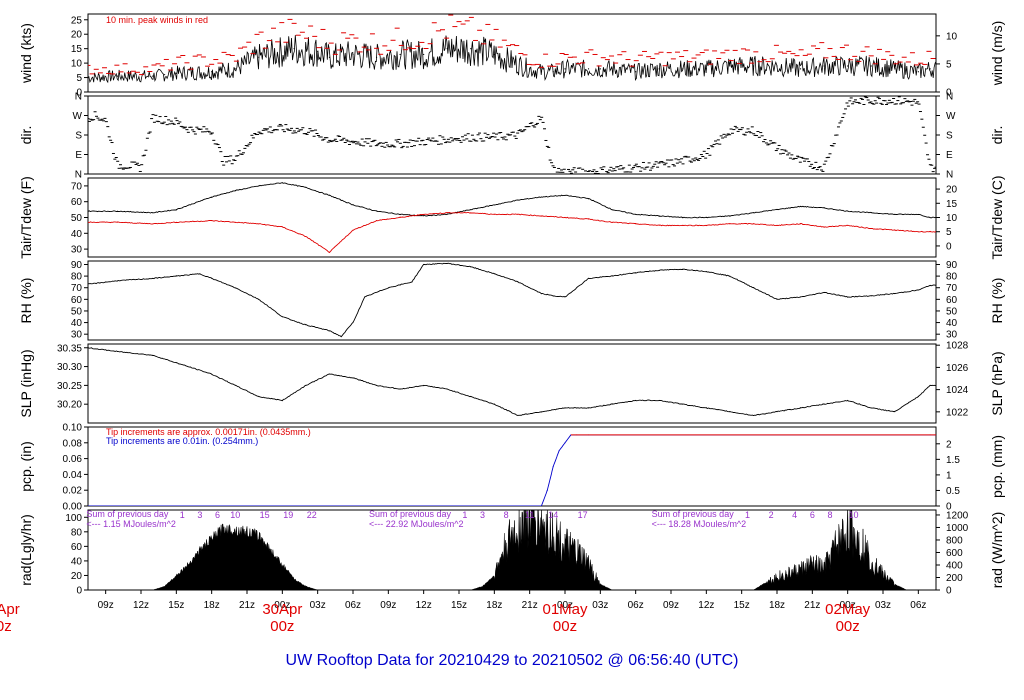 This screenshot has height=700, width=1024. Describe the element at coordinates (957, 412) in the screenshot. I see `right-tick-label: 1022` at that location.